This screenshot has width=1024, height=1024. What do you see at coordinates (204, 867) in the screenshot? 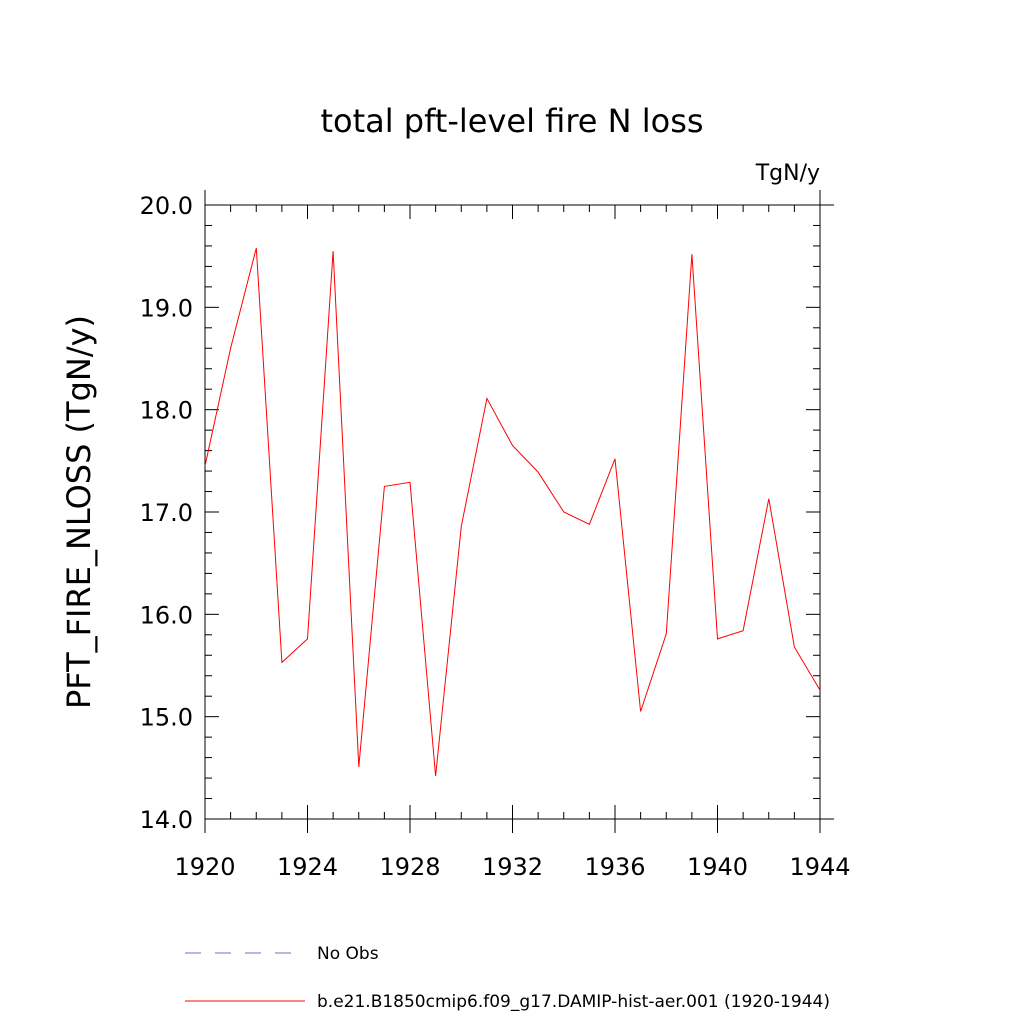
I see `x-tick-label: 1920` at bounding box center [204, 867].